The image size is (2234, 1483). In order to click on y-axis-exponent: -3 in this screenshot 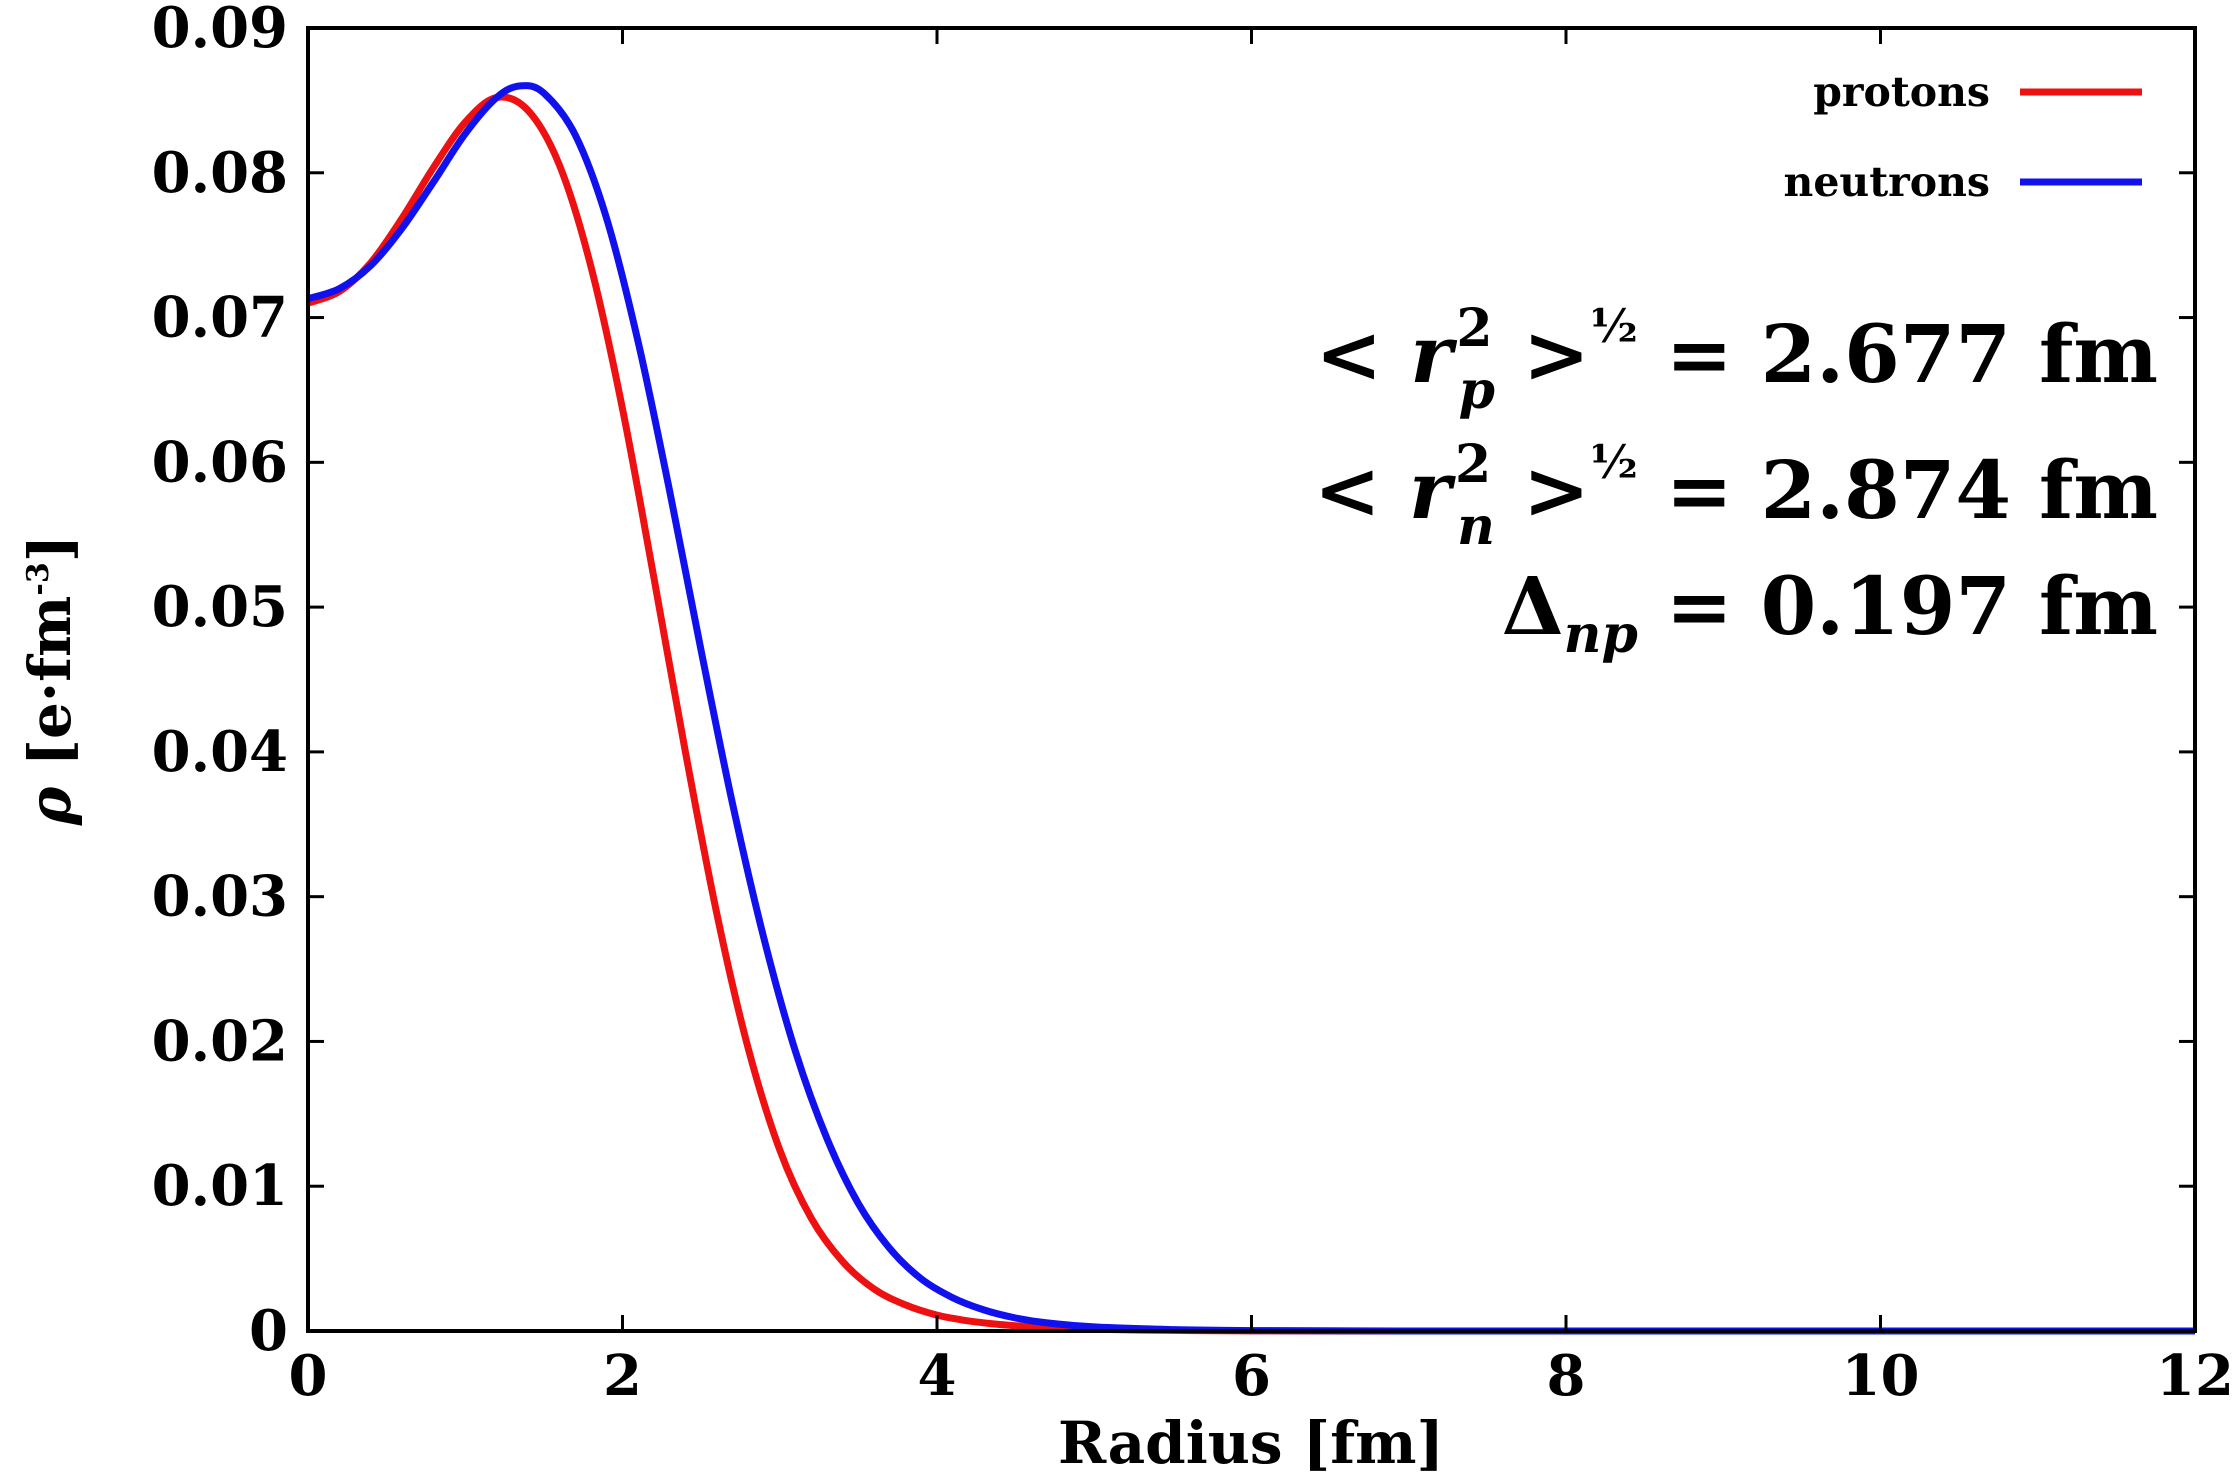, I will do `click(38, 578)`.